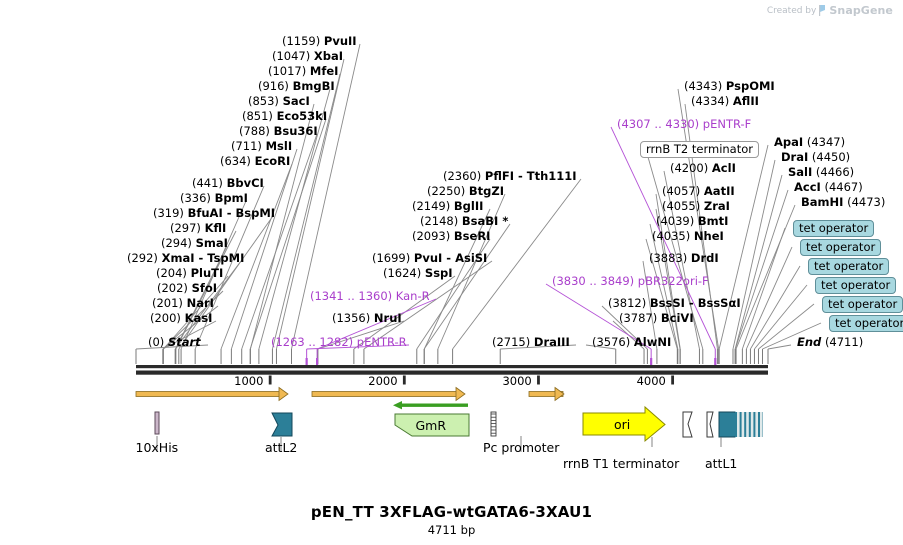 Image resolution: width=903 pixels, height=545 pixels. I want to click on feature-small-terminator, so click(710, 424).